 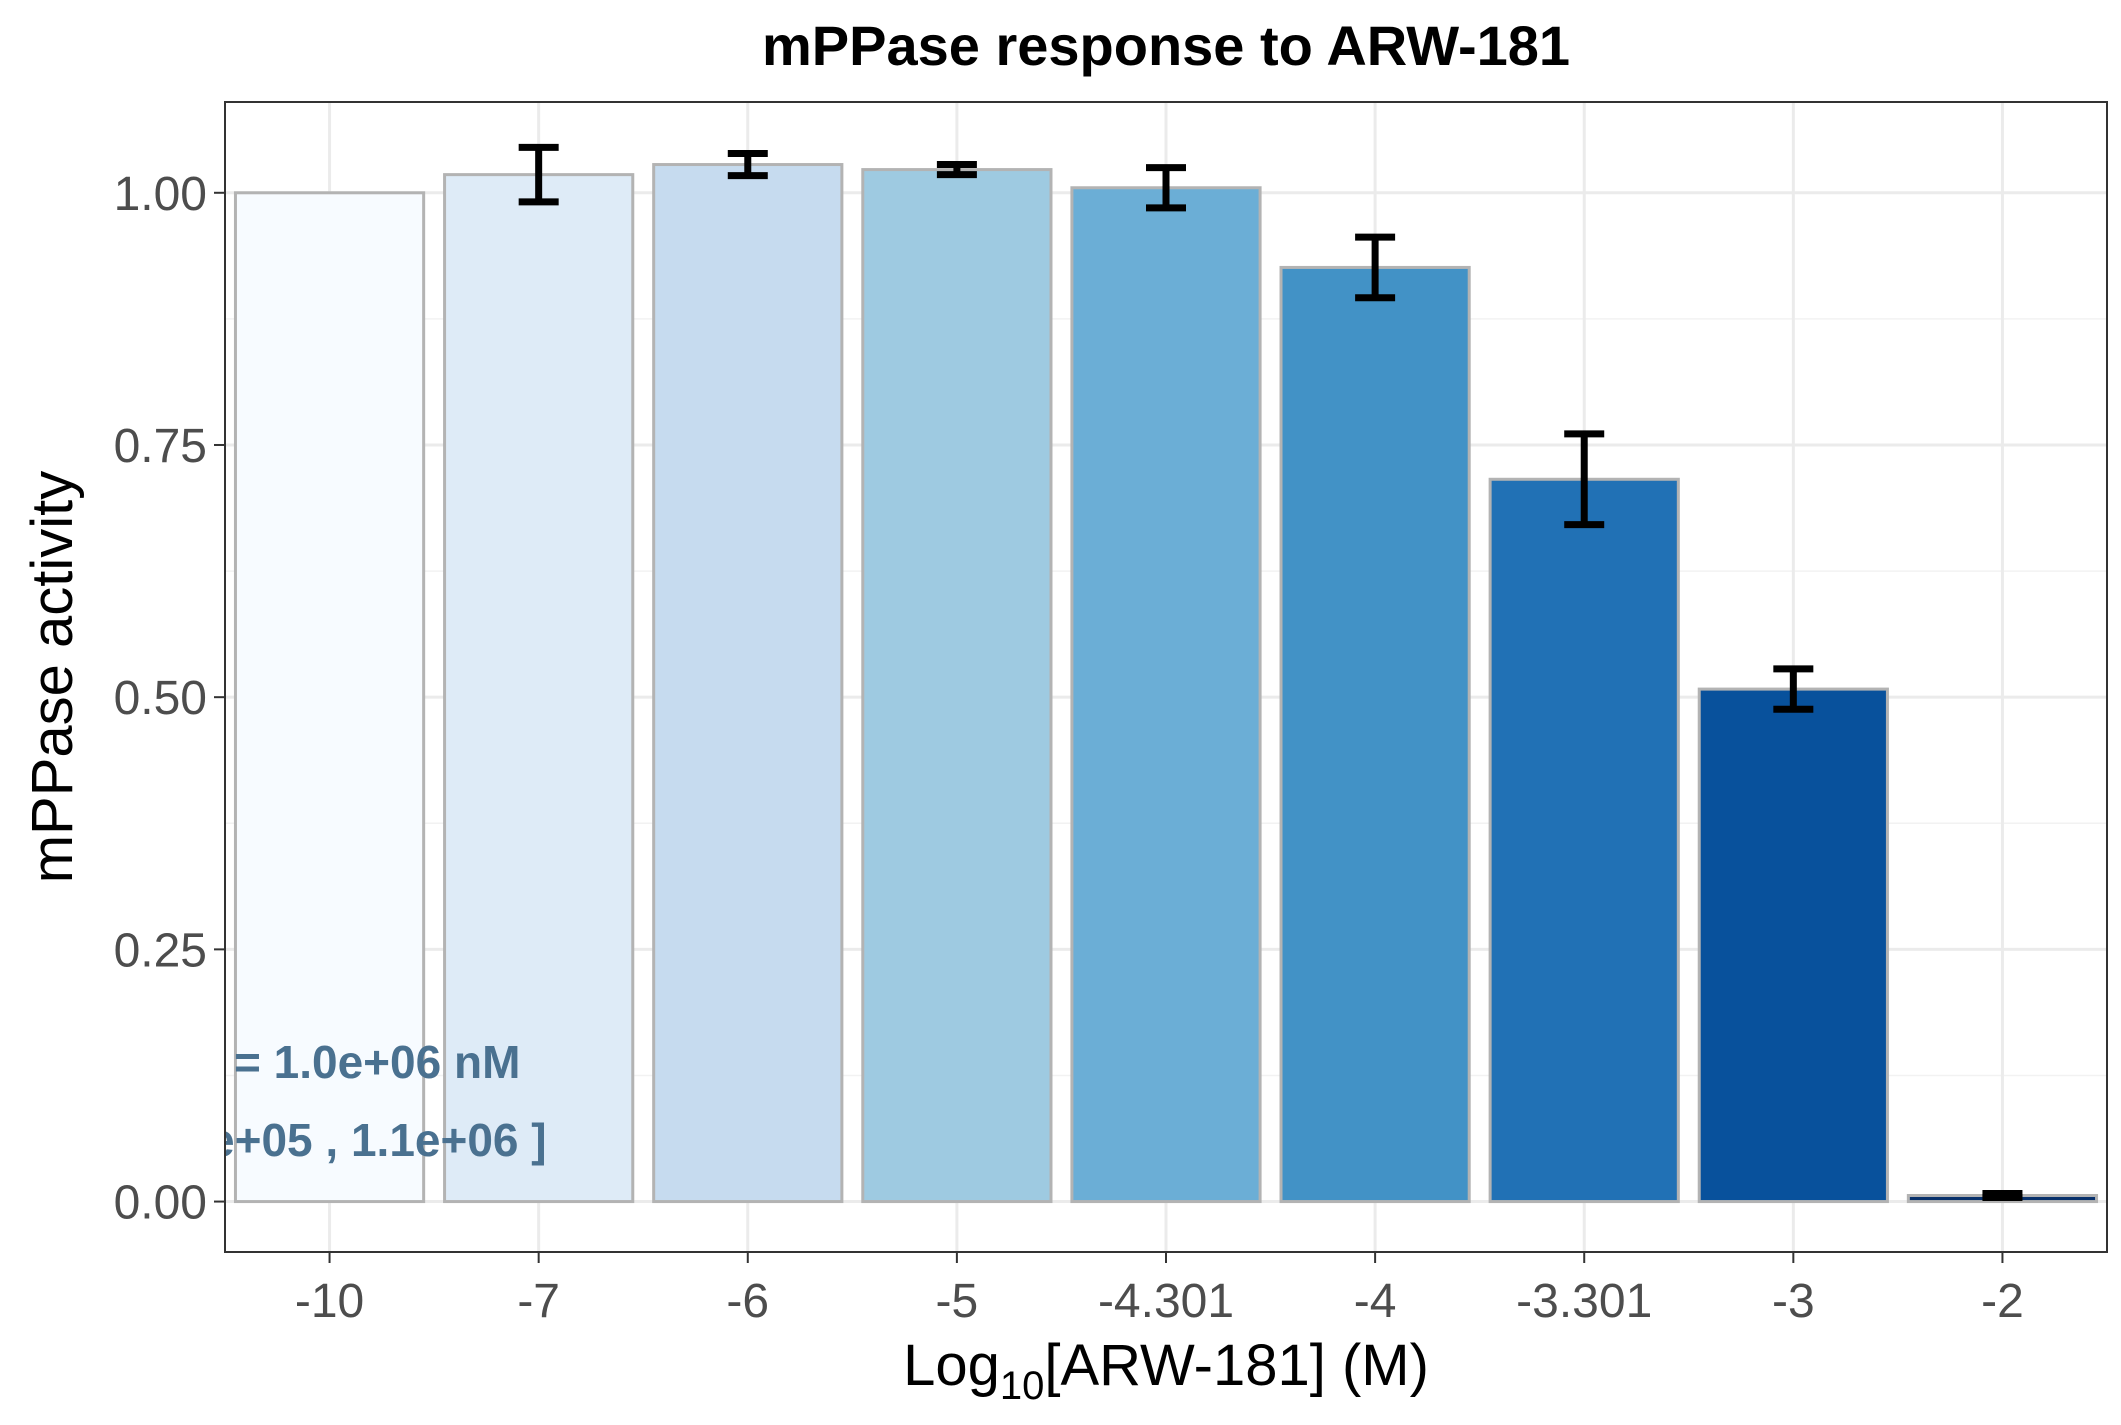 I want to click on x-tick-label: -10, so click(x=329, y=1301).